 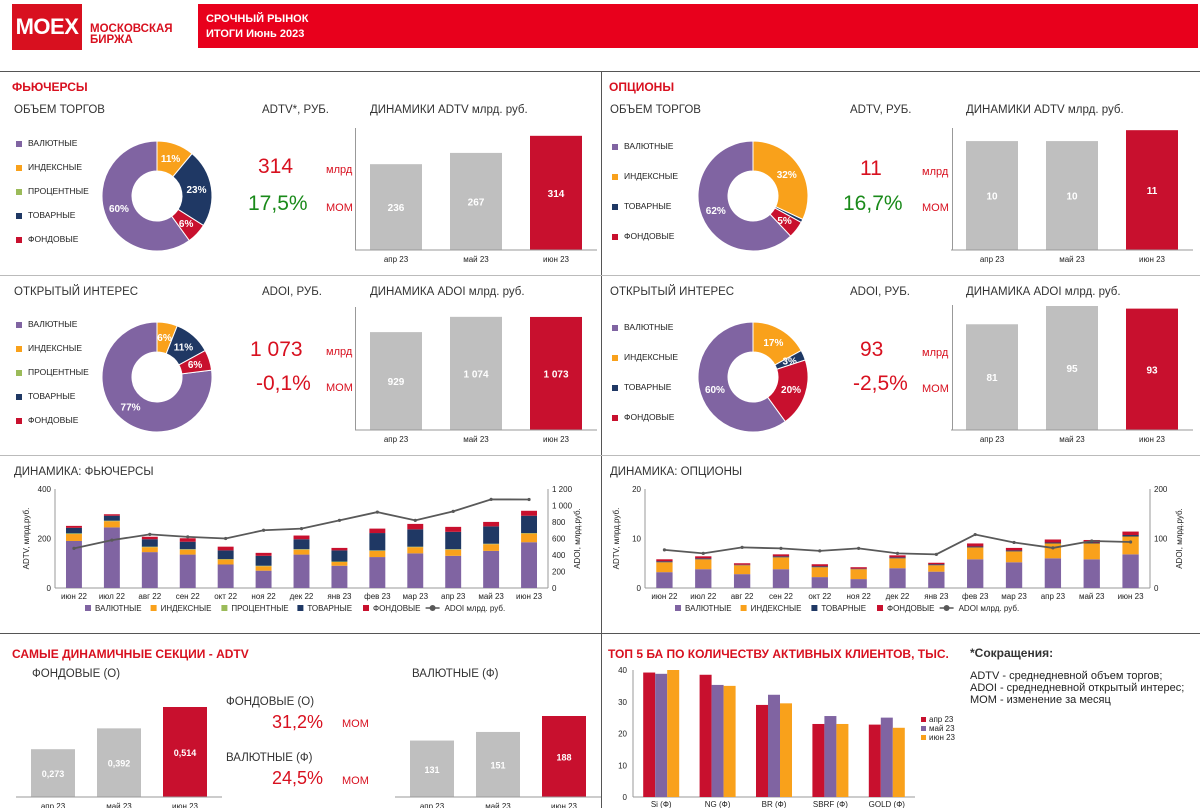 I want to click on opt-oi-title: ОТКРЫТЫЙ ИНТЕРЕС, so click(x=672, y=292).